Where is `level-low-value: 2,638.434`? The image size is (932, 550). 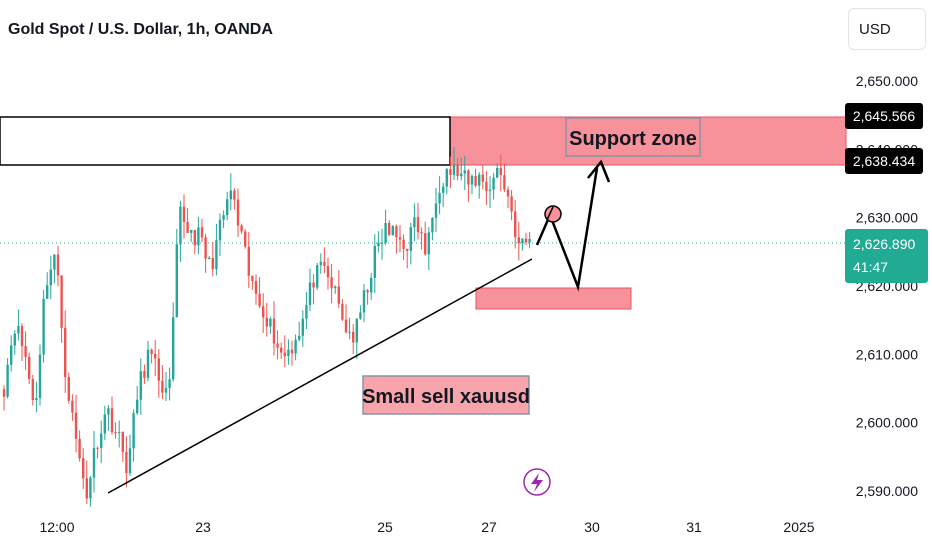
level-low-value: 2,638.434 is located at coordinates (884, 161).